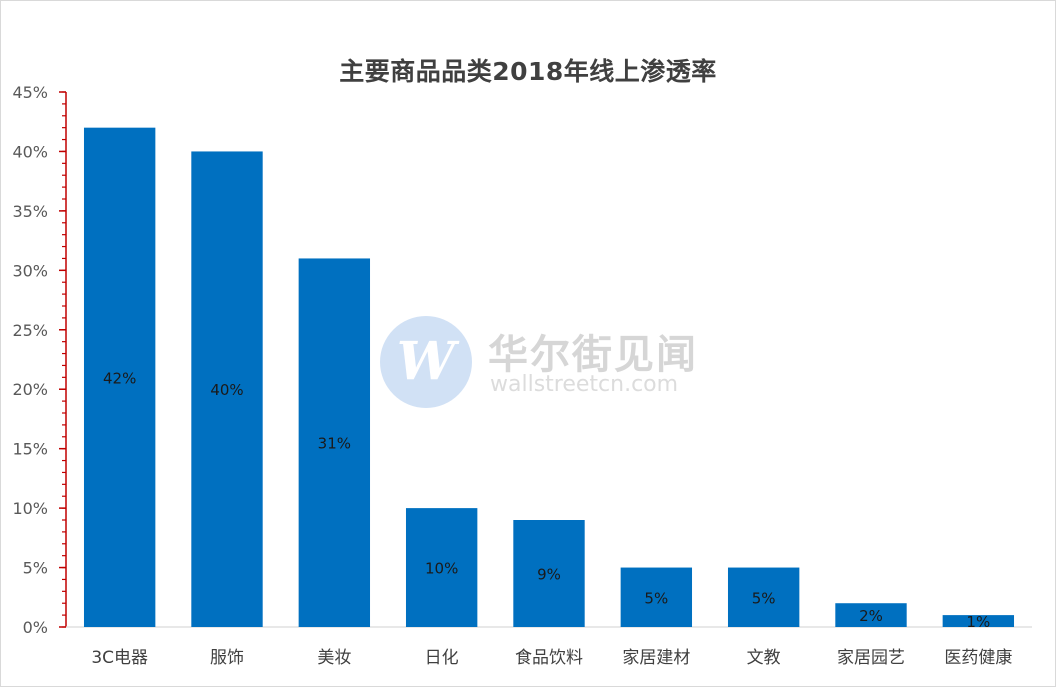 This screenshot has height=687, width=1056. Describe the element at coordinates (764, 658) in the screenshot. I see `x-tick-label: 文教` at that location.